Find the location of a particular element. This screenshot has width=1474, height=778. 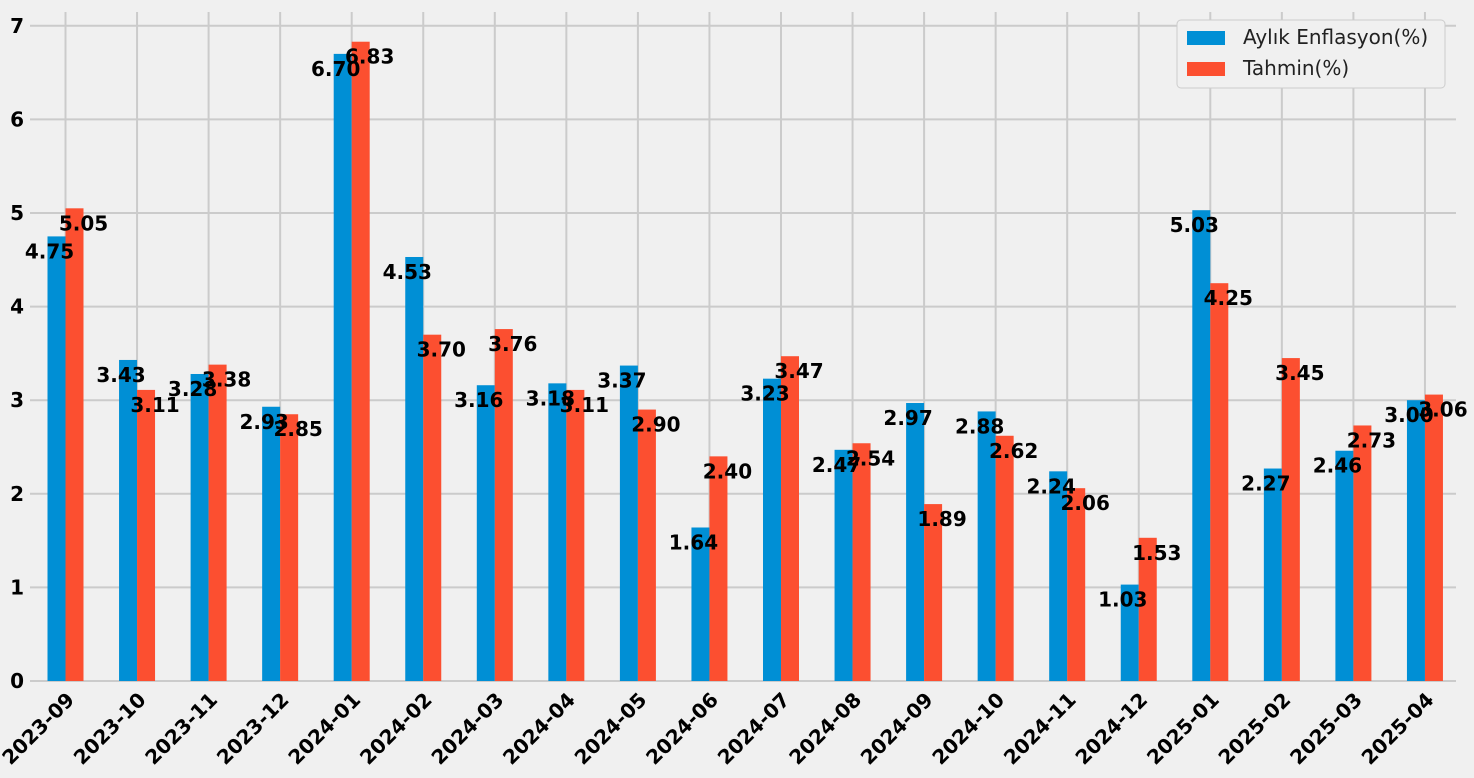

data-label: 2.93 is located at coordinates (263, 422).